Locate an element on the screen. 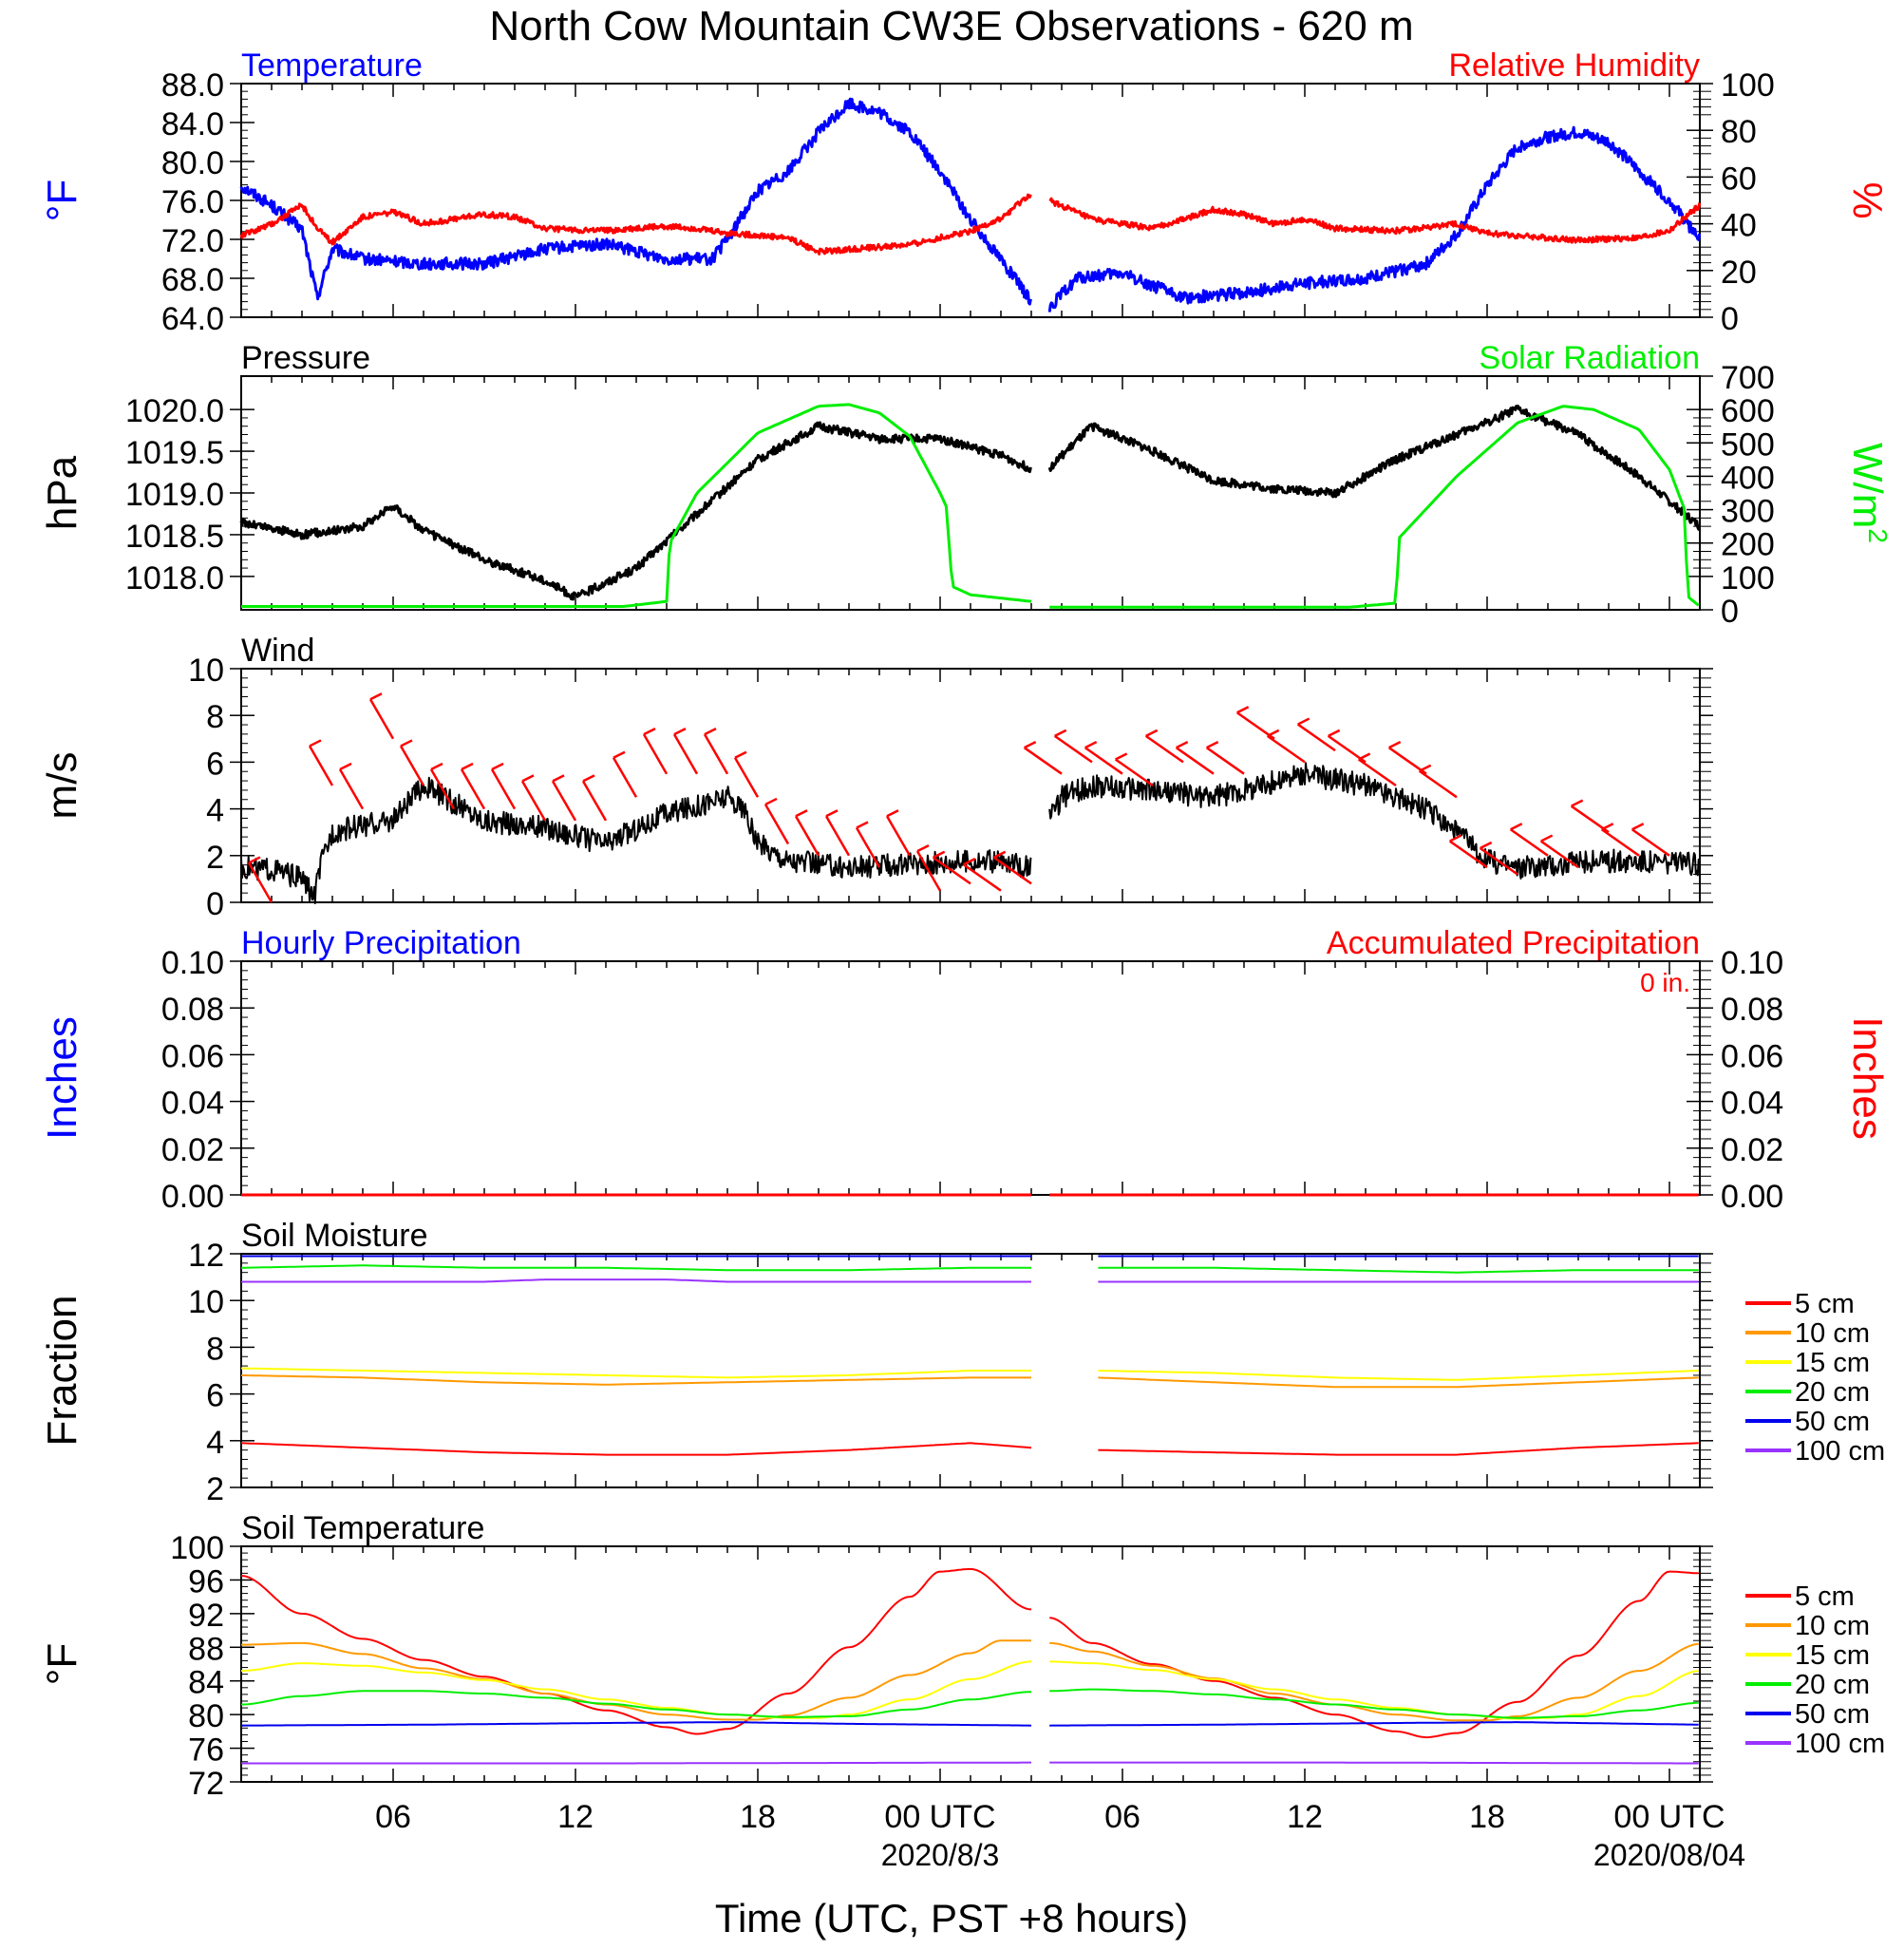  y-tick-label: 68.0 is located at coordinates (193, 280).